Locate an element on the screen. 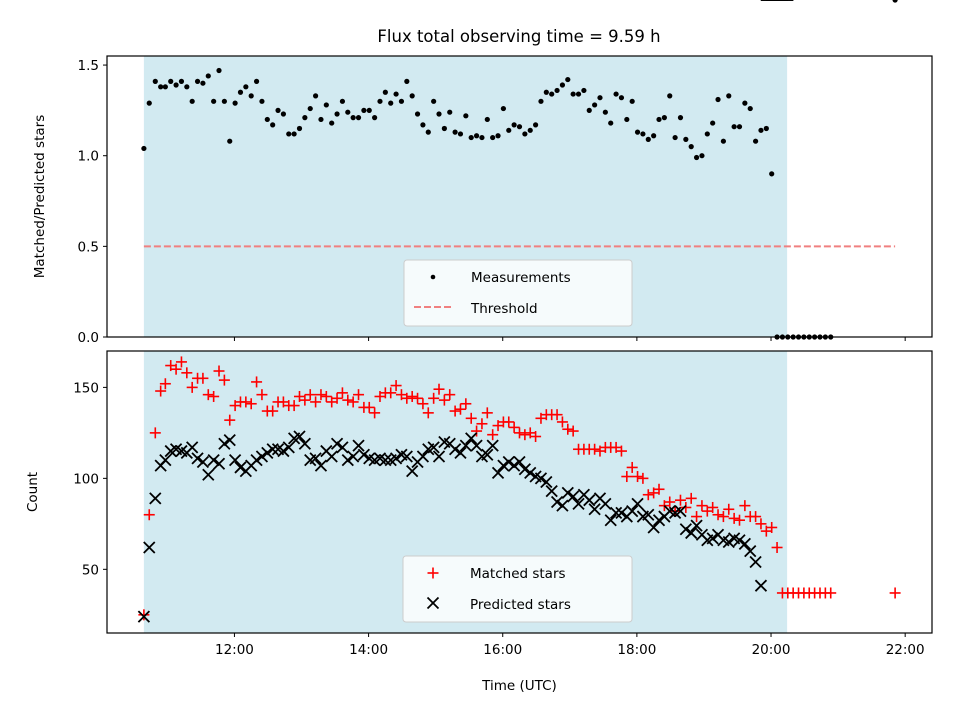 This screenshot has width=960, height=720. measurements-legend-label: Measurements is located at coordinates (521, 278).